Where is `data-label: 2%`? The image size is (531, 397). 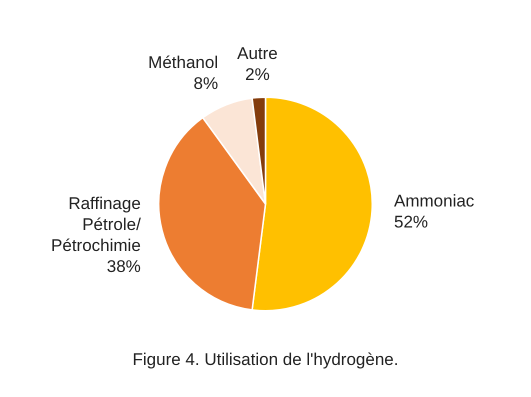
data-label: 2% is located at coordinates (257, 74).